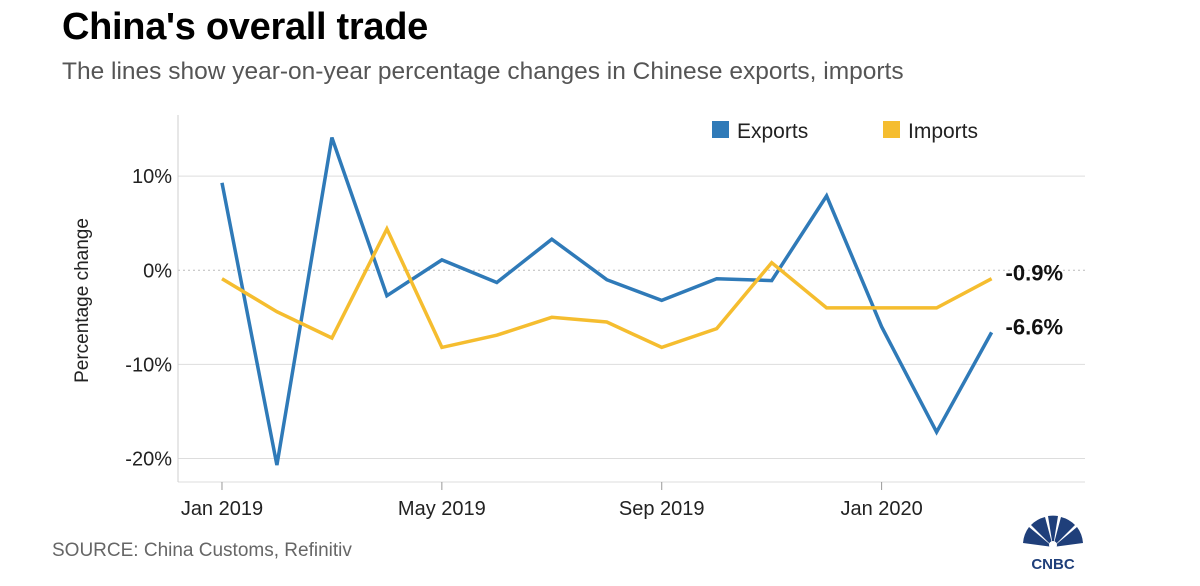 This screenshot has width=1200, height=586. I want to click on x-tick-label: May 2019, so click(442, 509).